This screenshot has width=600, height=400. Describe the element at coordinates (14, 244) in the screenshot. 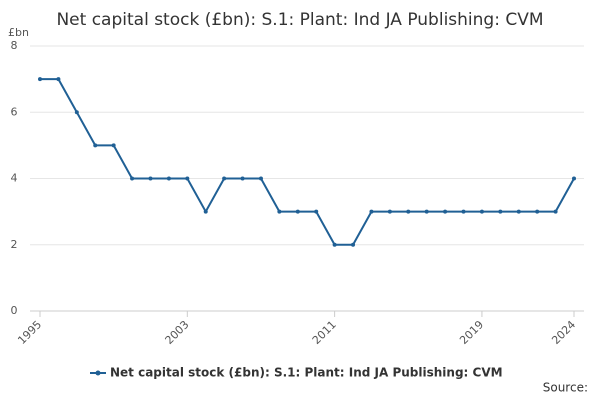

I see `y-tick-label: 2` at that location.